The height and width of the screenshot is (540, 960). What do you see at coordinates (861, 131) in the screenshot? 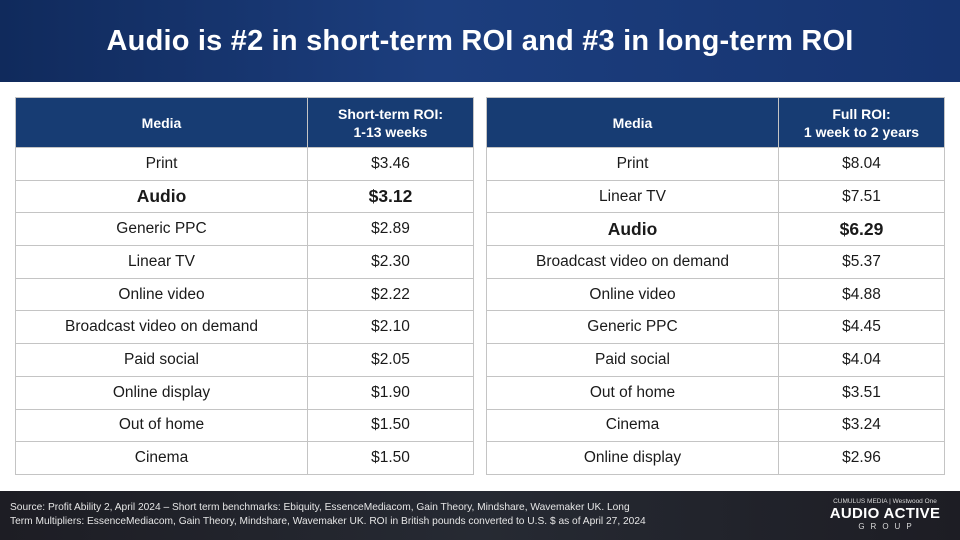
I see `full-roi-value-header-line2: 1 week to 2 years` at bounding box center [861, 131].